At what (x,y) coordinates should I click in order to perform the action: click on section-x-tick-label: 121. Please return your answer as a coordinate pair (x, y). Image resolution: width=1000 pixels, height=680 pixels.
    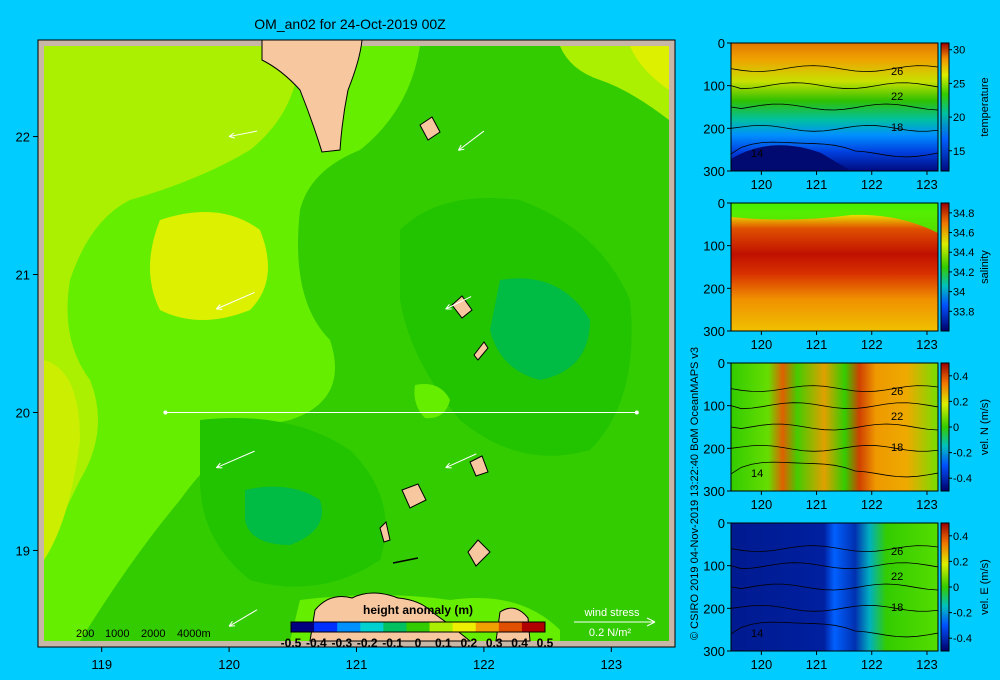
    Looking at the image, I should click on (817, 504).